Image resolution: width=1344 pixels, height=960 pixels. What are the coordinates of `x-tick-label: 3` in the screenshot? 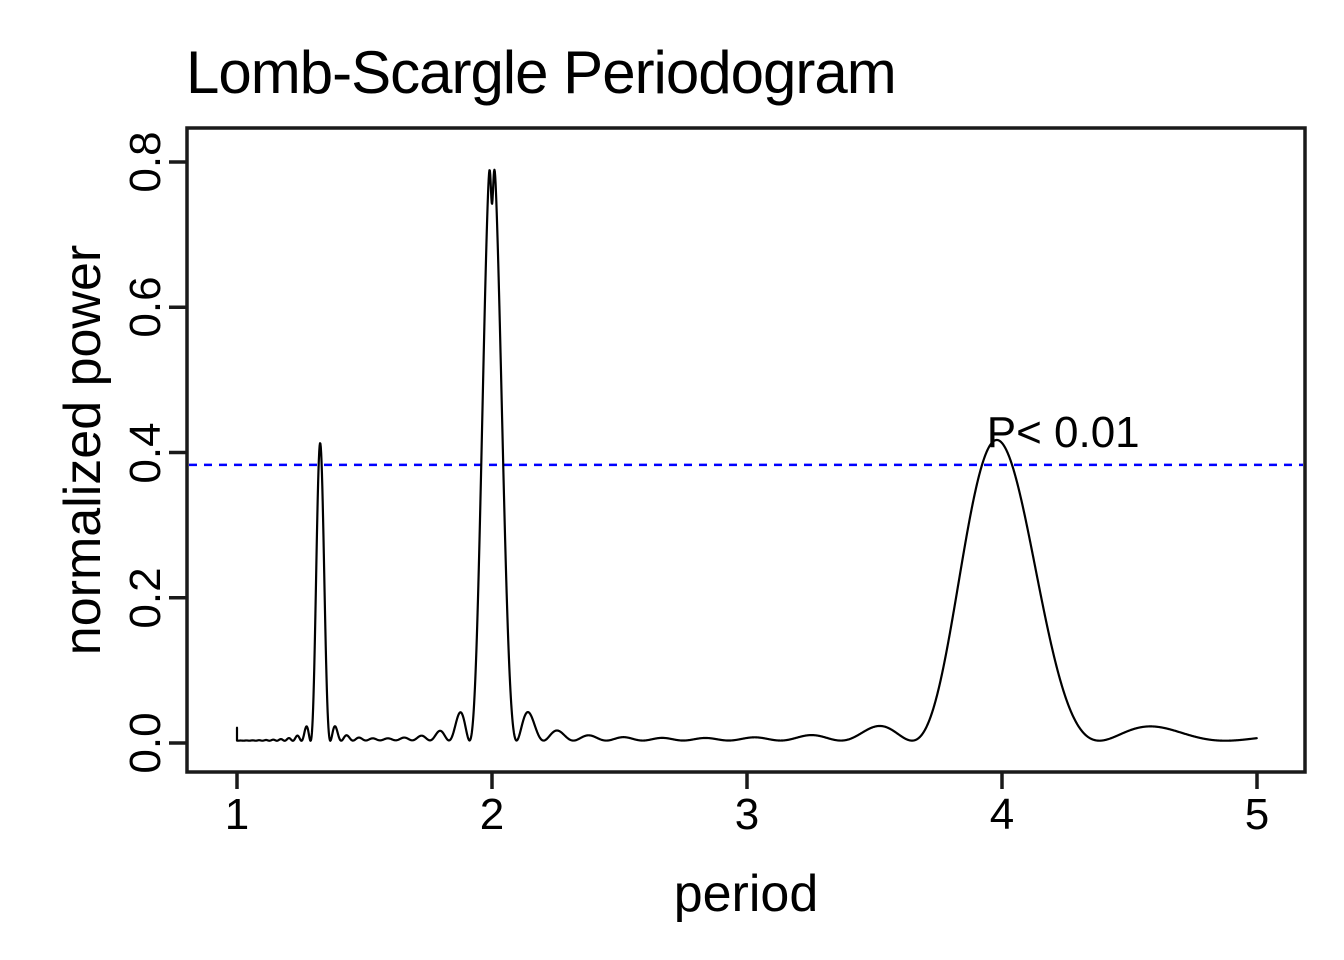 It's located at (747, 814).